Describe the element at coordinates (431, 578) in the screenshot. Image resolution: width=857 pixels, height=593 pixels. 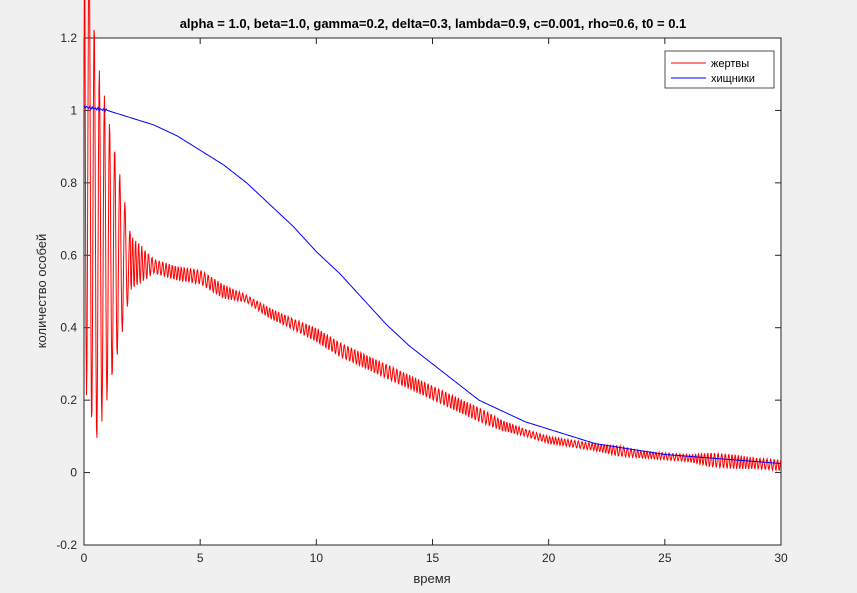
I see `x-axis-label: время` at that location.